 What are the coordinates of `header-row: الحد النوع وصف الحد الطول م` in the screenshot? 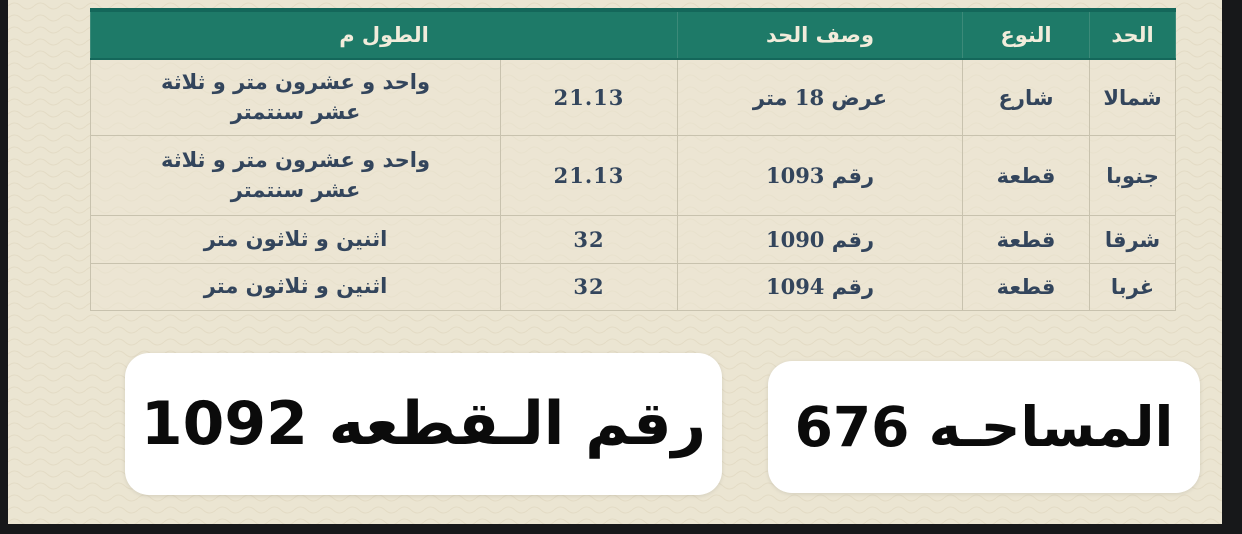 It's located at (633, 34).